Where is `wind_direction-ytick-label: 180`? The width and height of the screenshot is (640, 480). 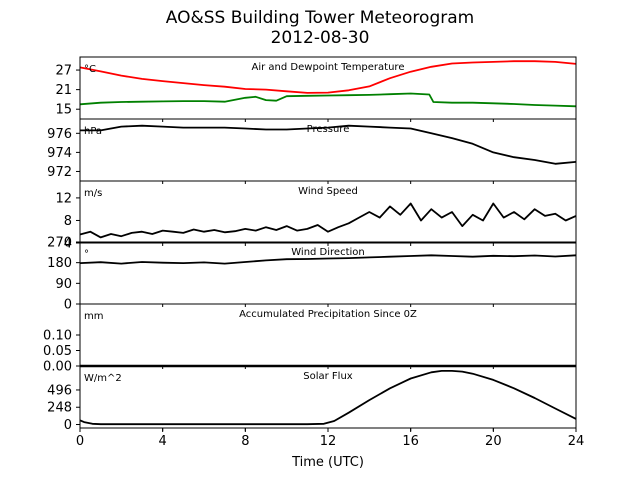
wind_direction-ytick-label: 180 is located at coordinates (59, 263).